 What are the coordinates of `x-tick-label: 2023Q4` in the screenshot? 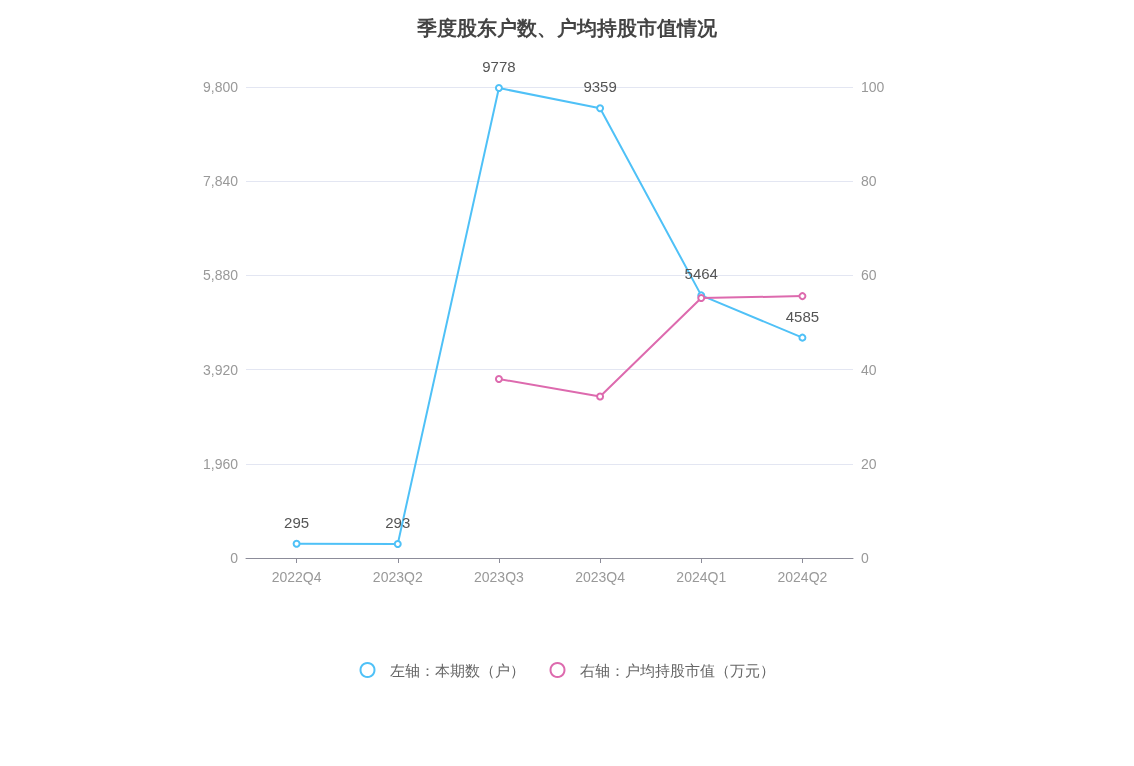 It's located at (600, 577).